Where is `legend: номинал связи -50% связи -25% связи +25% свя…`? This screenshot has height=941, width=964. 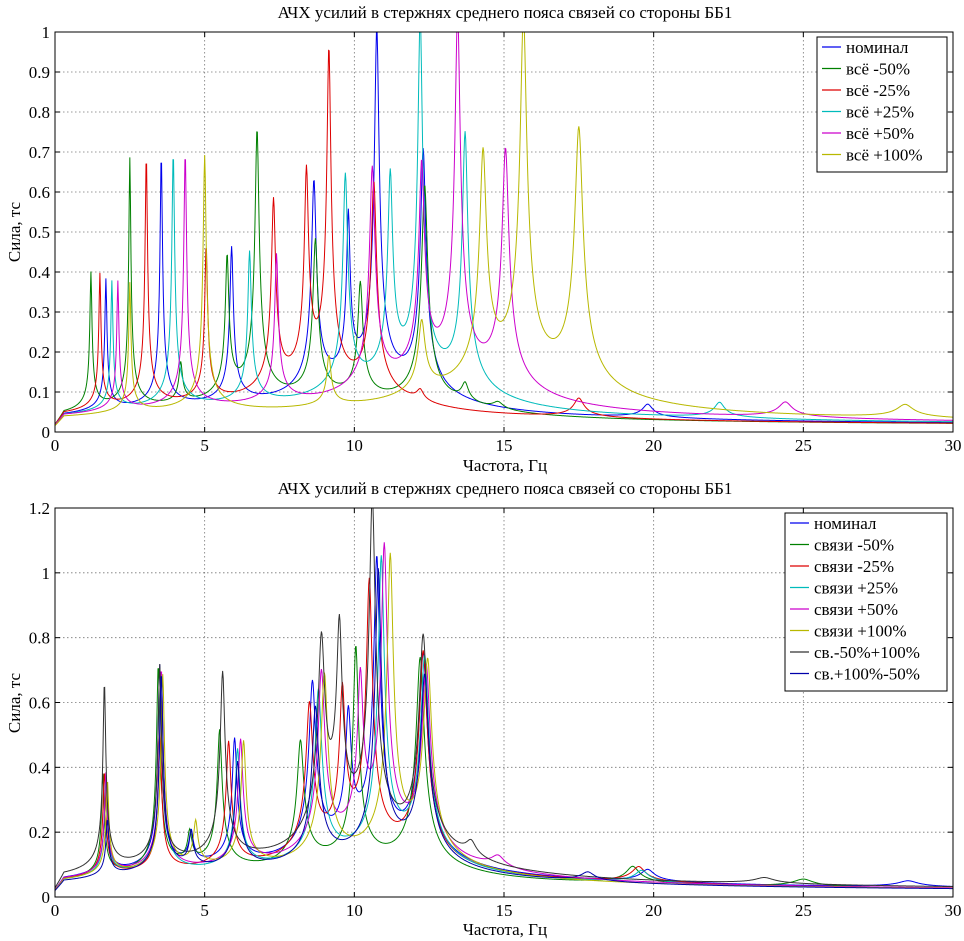
legend: номинал связи -50% связи -25% связи +25% свя… is located at coordinates (866, 602).